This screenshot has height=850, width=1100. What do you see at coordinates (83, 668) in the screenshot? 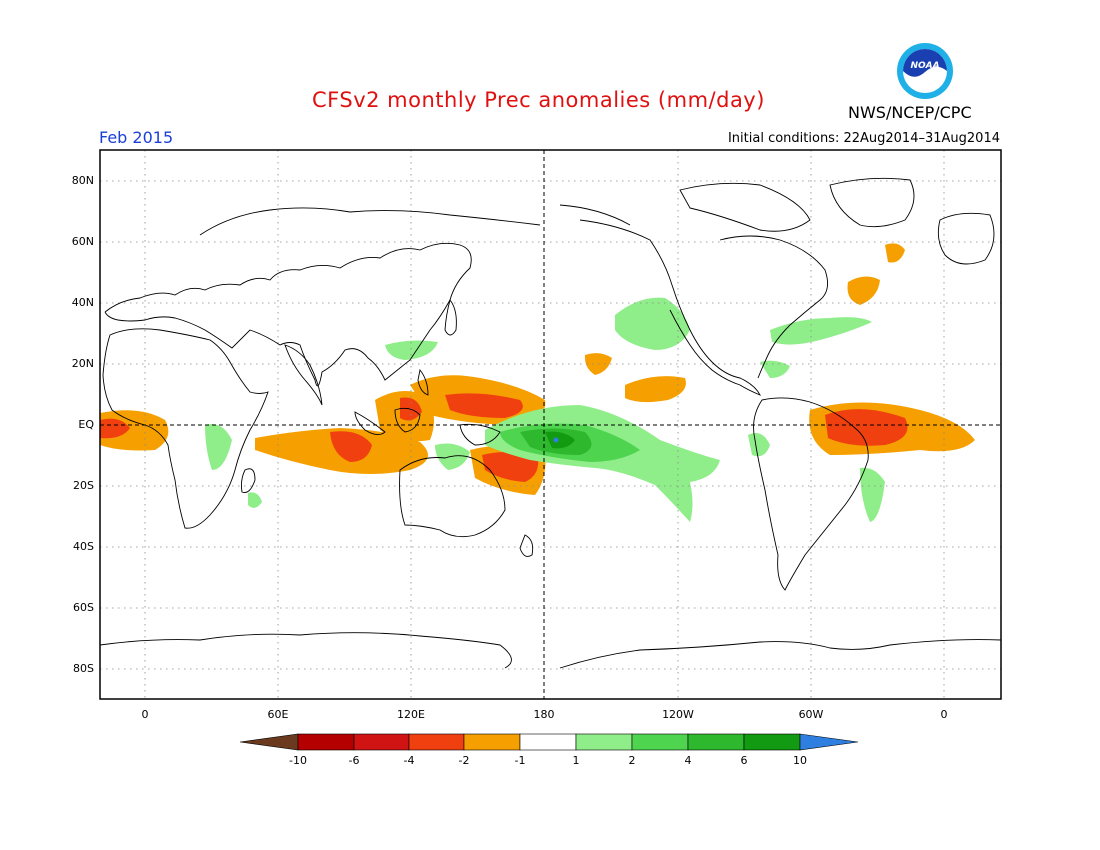
I see `lat-label: 80S` at bounding box center [83, 668].